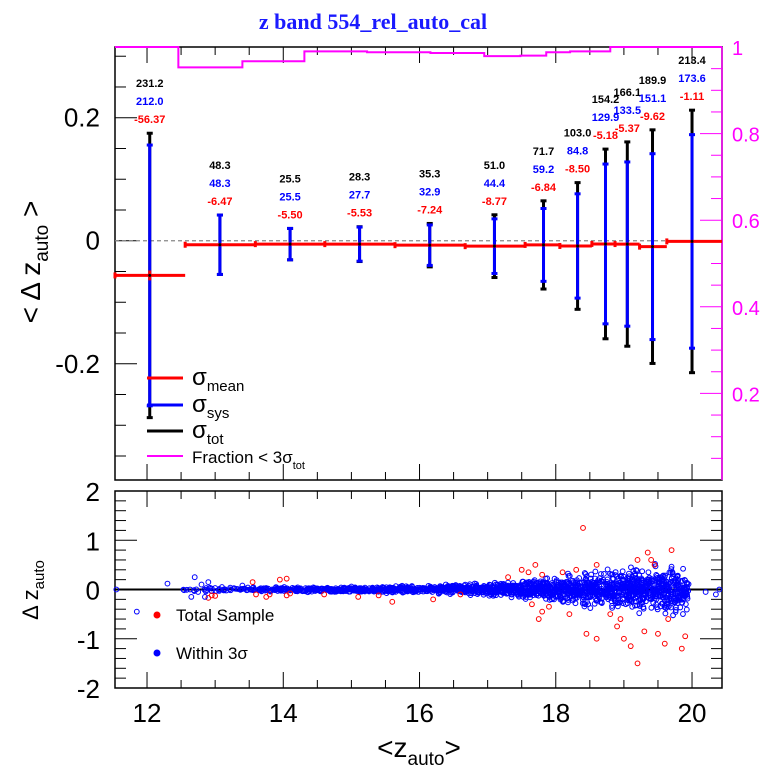  I want to click on right-fraction-axis: 0.2 0.4 0.6 0.8 1, so click(730, 259).